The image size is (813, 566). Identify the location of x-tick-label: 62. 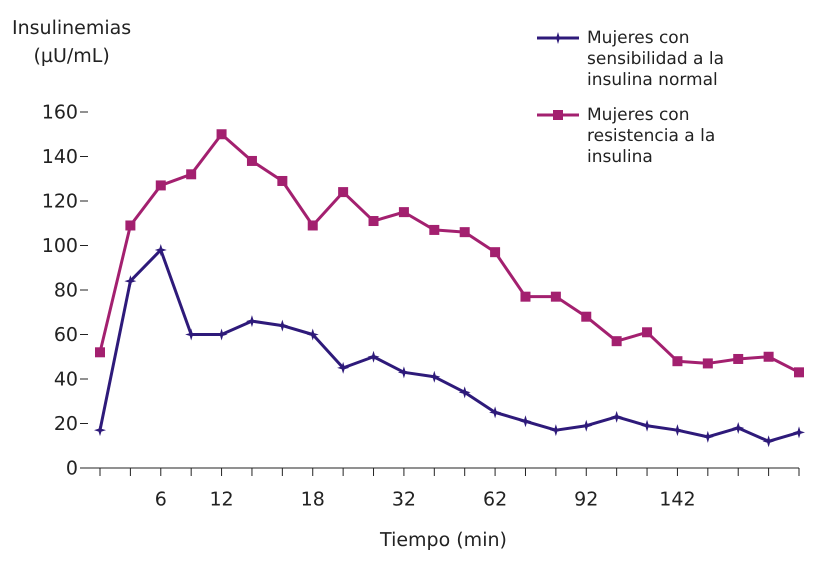
(495, 499).